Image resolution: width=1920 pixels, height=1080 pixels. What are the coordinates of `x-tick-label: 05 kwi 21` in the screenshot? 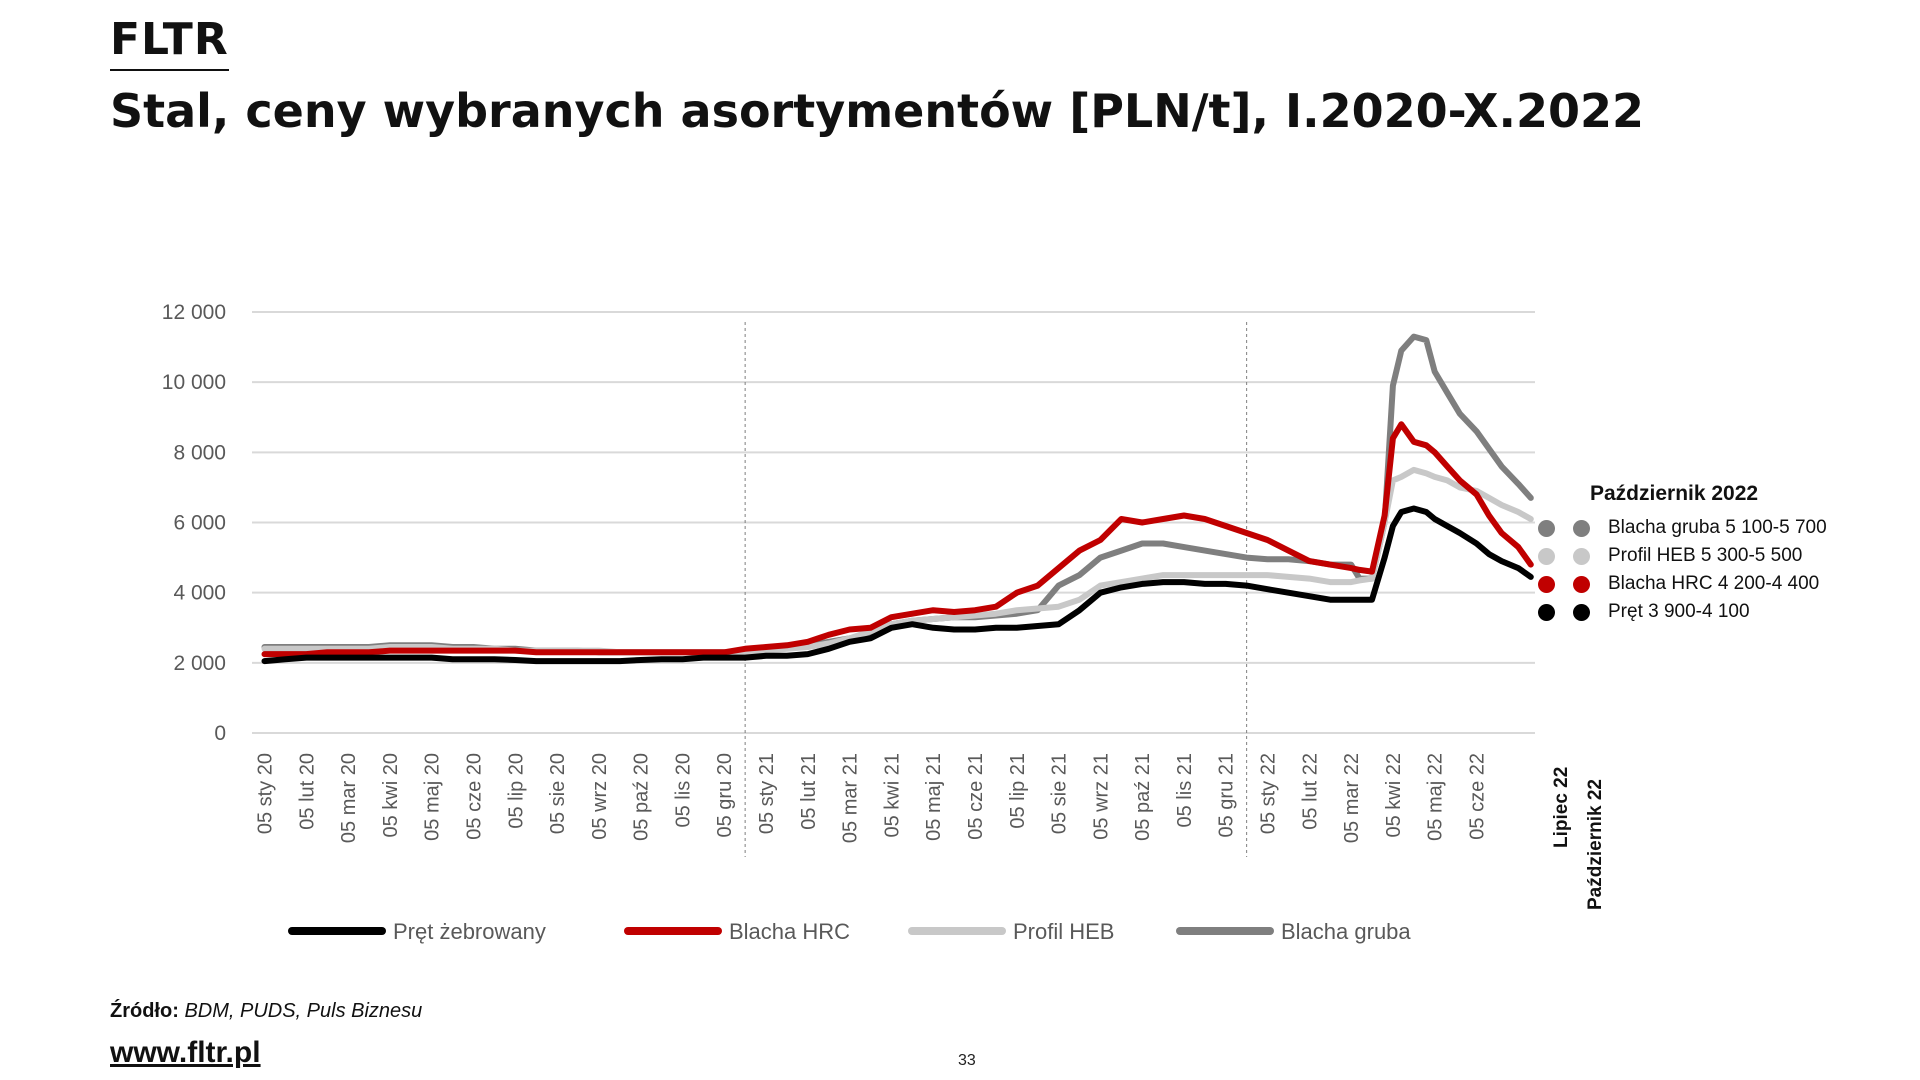 It's located at (892, 795).